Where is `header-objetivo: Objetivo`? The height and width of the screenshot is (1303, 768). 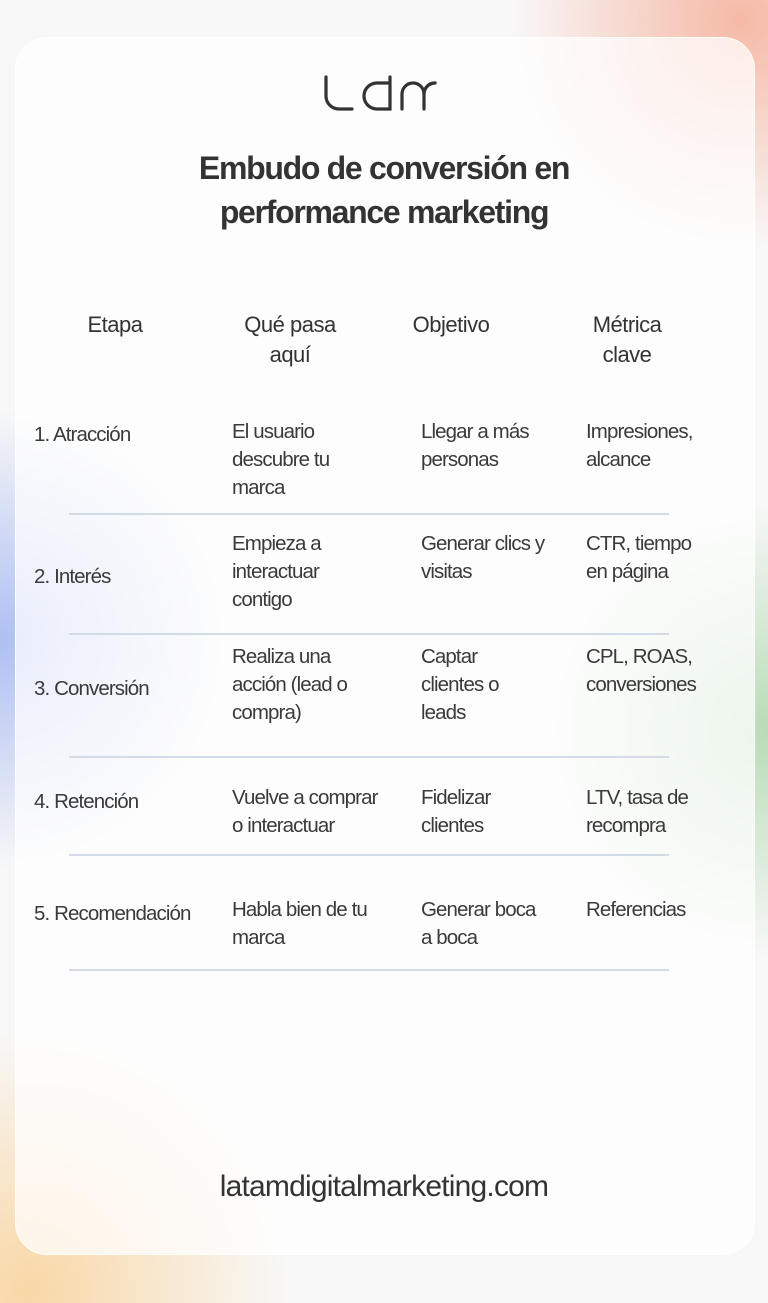
header-objetivo: Objetivo is located at coordinates (451, 325).